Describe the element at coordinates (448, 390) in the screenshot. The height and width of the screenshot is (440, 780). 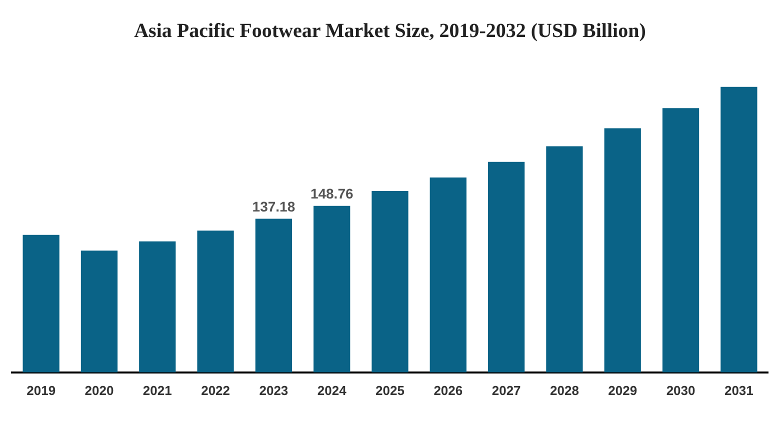
I see `x-tick-label: 2026` at that location.